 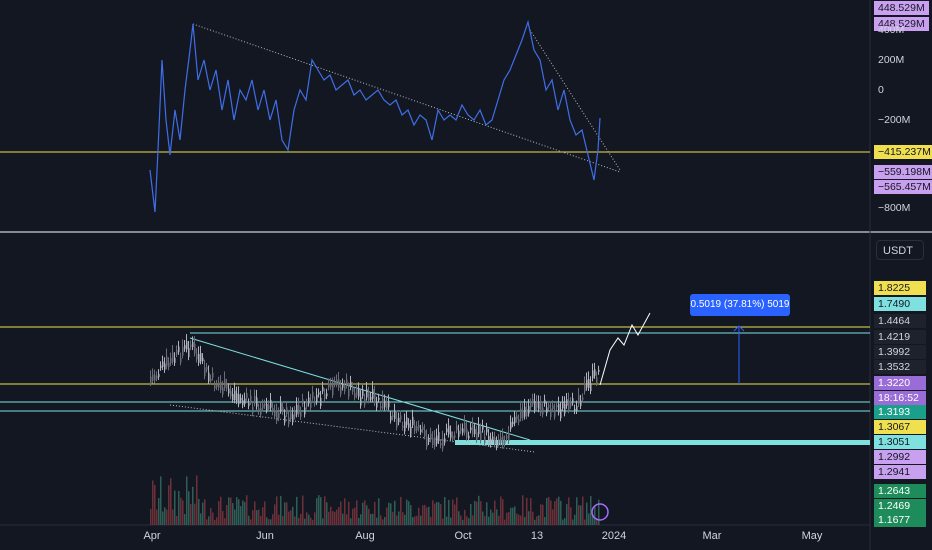 I want to click on price-label: 1.4464, so click(x=900, y=321).